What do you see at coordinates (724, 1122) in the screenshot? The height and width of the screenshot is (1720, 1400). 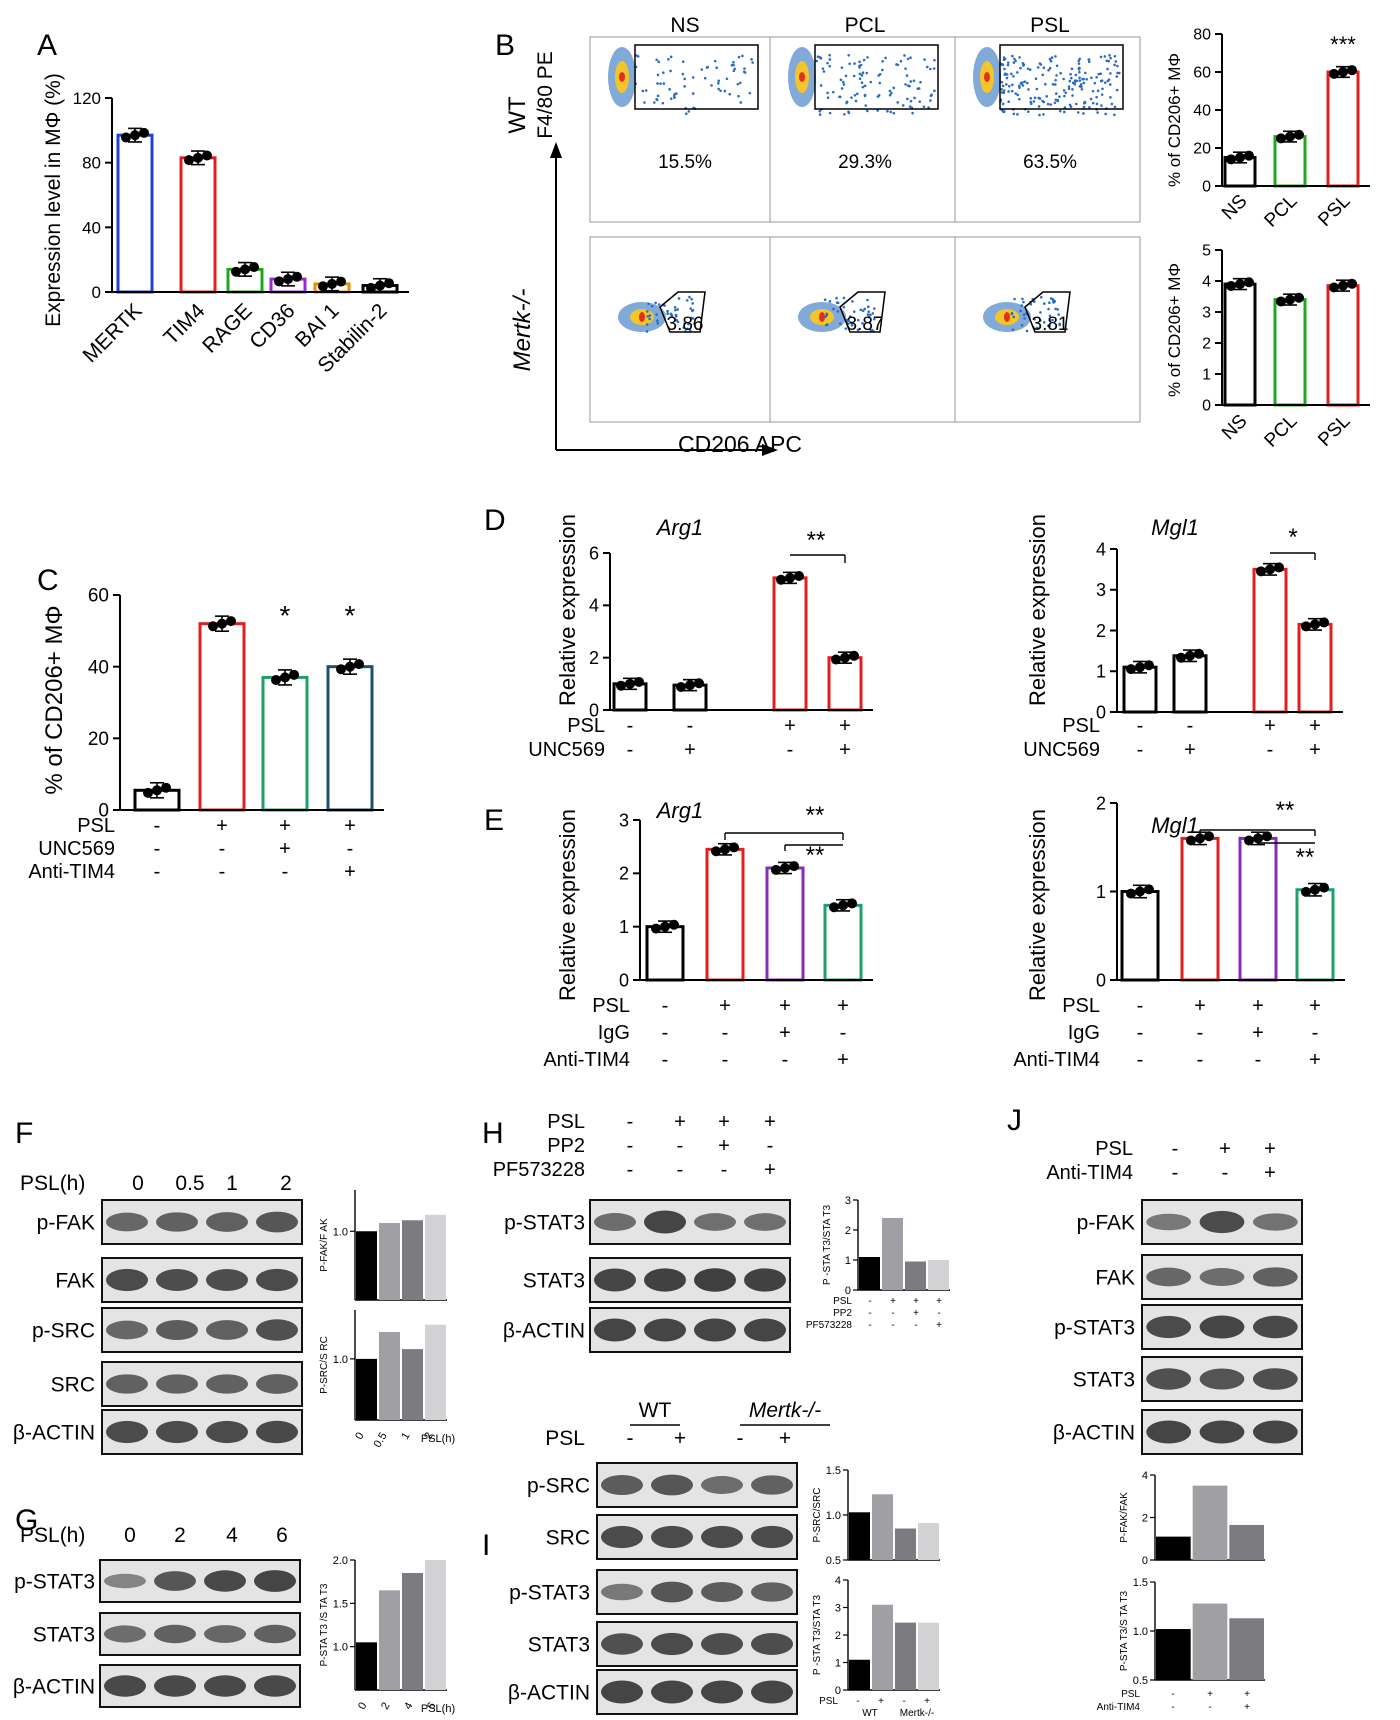 I see `h-sign: +` at bounding box center [724, 1122].